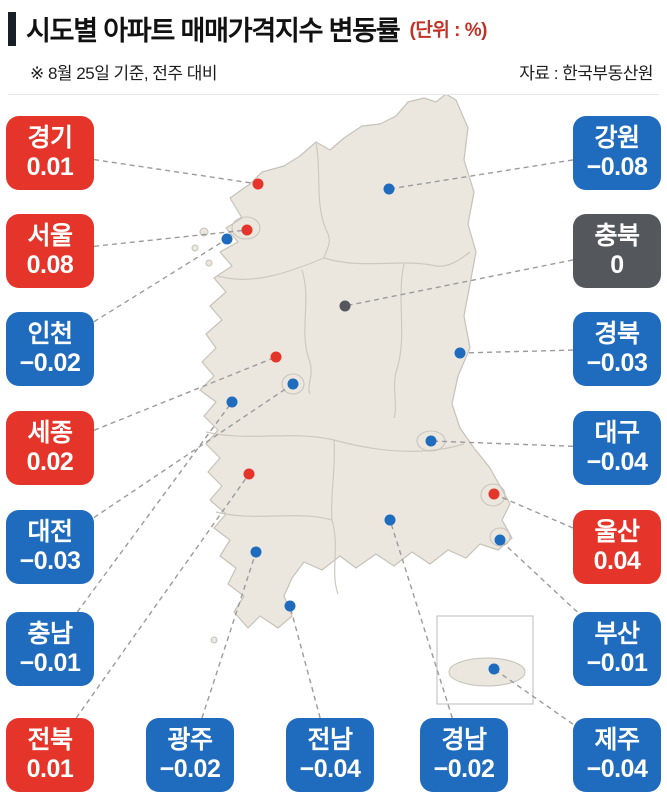 This screenshot has width=667, height=809. Describe the element at coordinates (448, 30) in the screenshot. I see `unit-label: (단위 : %)` at that location.